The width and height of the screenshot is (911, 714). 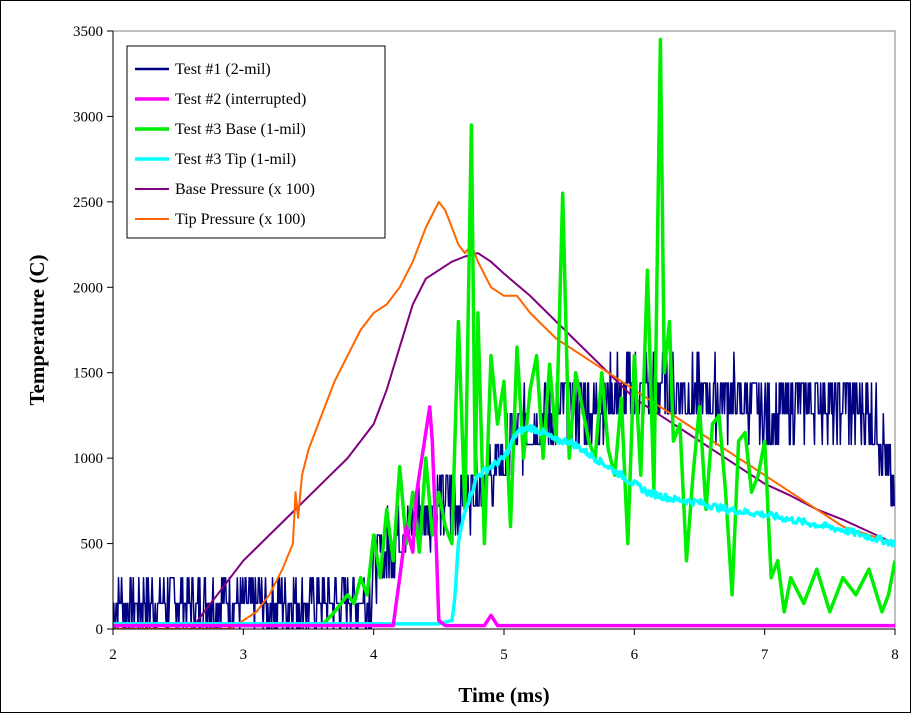 What do you see at coordinates (374, 655) in the screenshot?
I see `x-tick-label: 4` at bounding box center [374, 655].